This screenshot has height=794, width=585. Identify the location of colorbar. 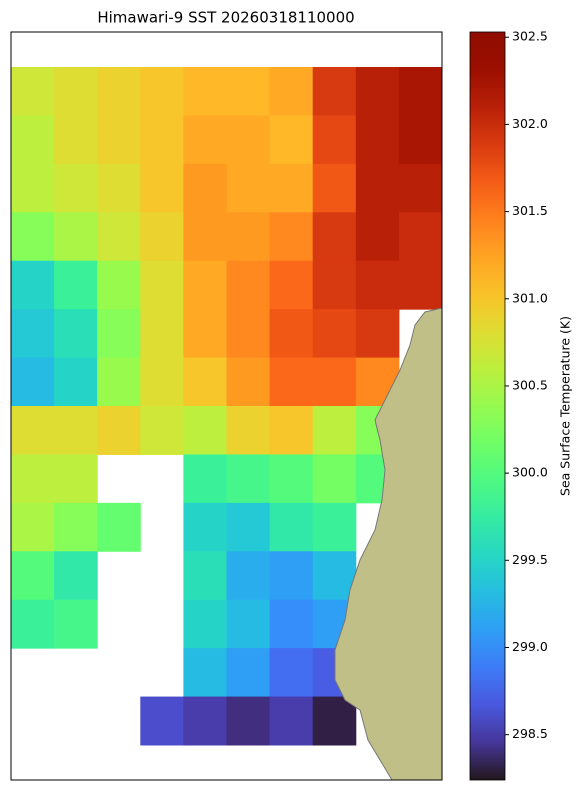
(487, 406).